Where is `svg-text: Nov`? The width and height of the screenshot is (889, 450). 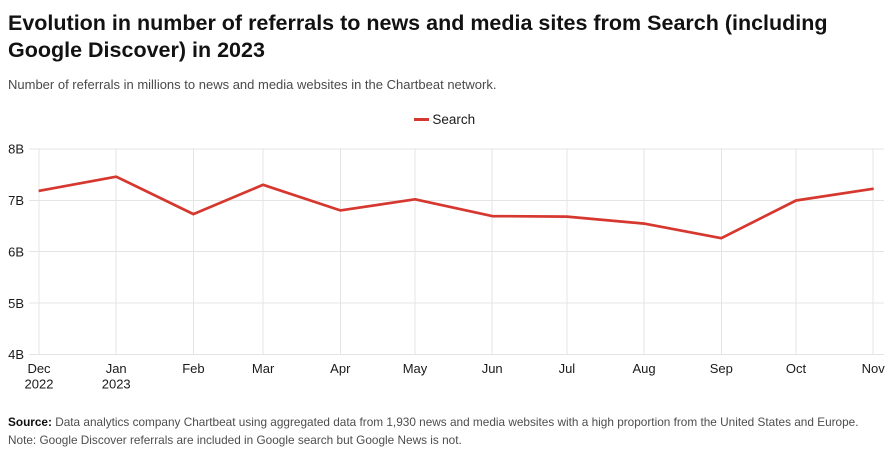 svg-text: Nov is located at coordinates (874, 368).